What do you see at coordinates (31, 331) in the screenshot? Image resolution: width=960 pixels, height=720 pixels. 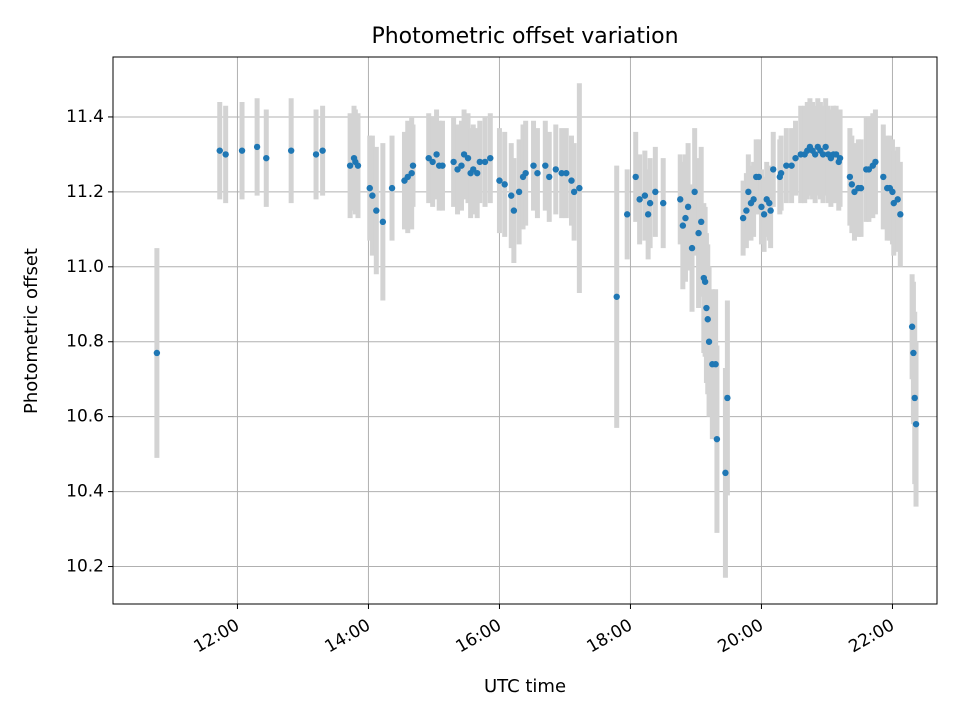 I see `y-axis-label: Photometric offset` at bounding box center [31, 331].